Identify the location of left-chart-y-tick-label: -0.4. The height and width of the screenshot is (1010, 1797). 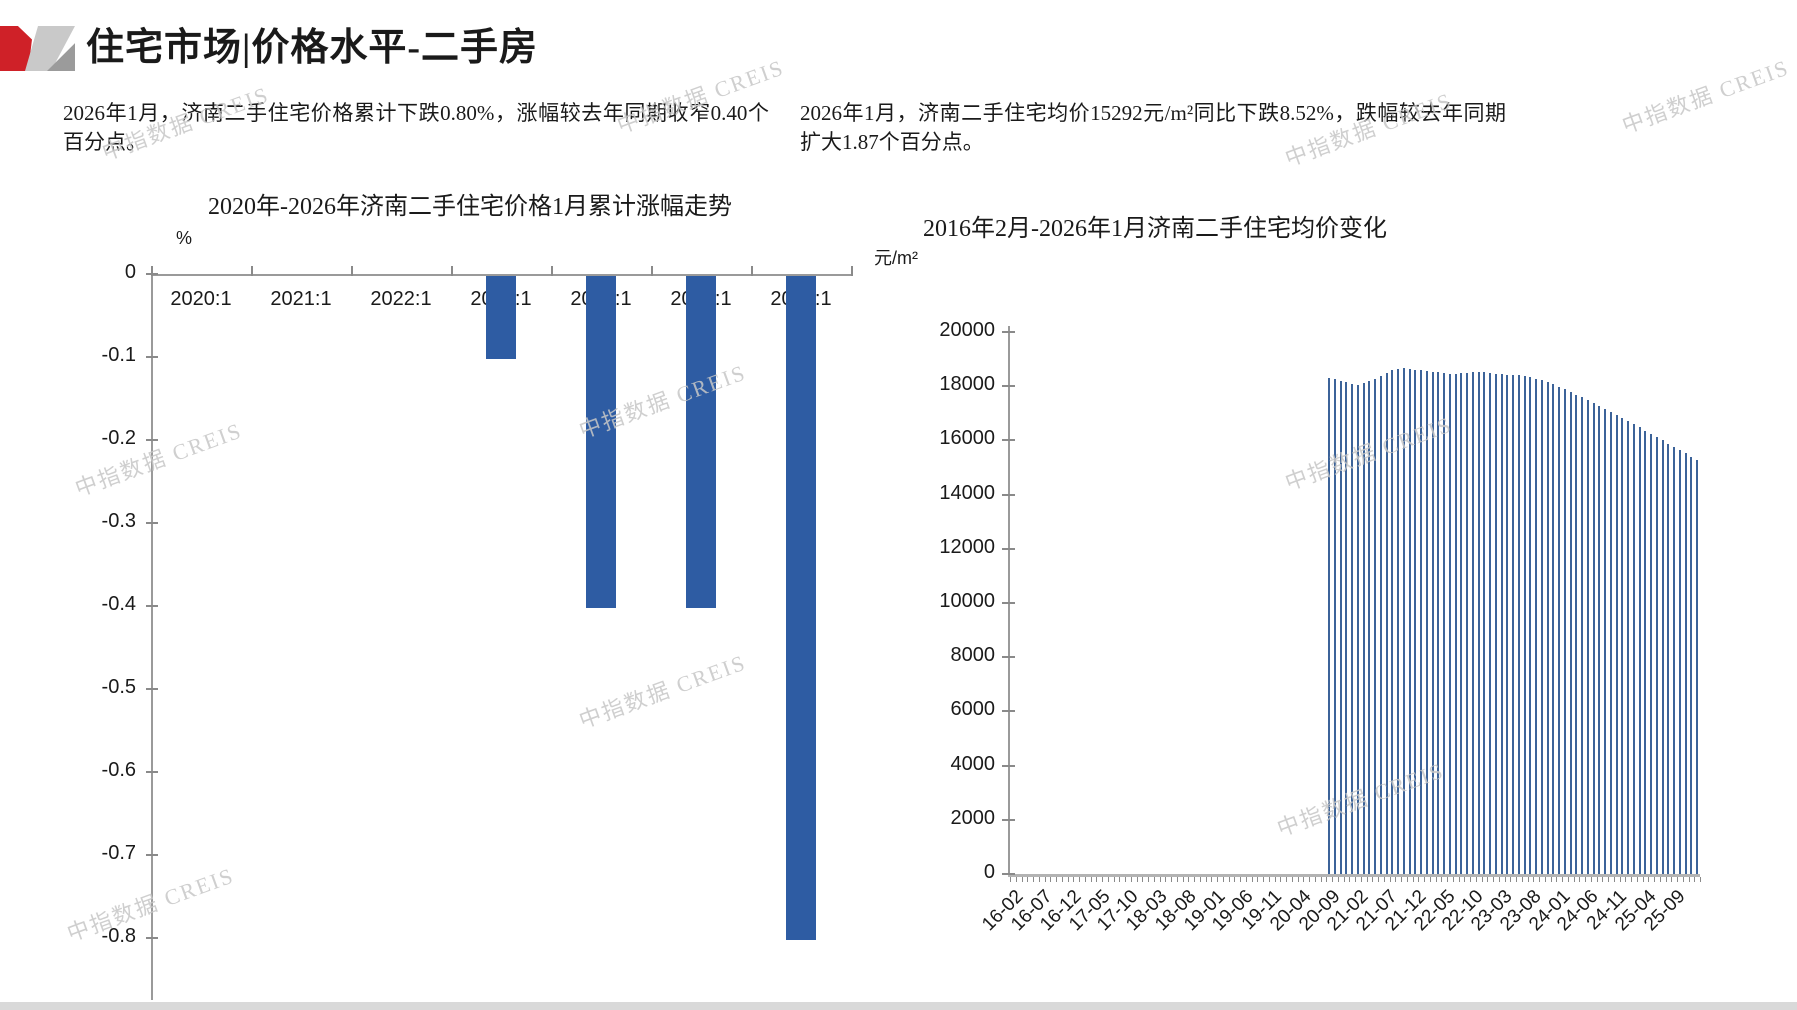
(118, 604).